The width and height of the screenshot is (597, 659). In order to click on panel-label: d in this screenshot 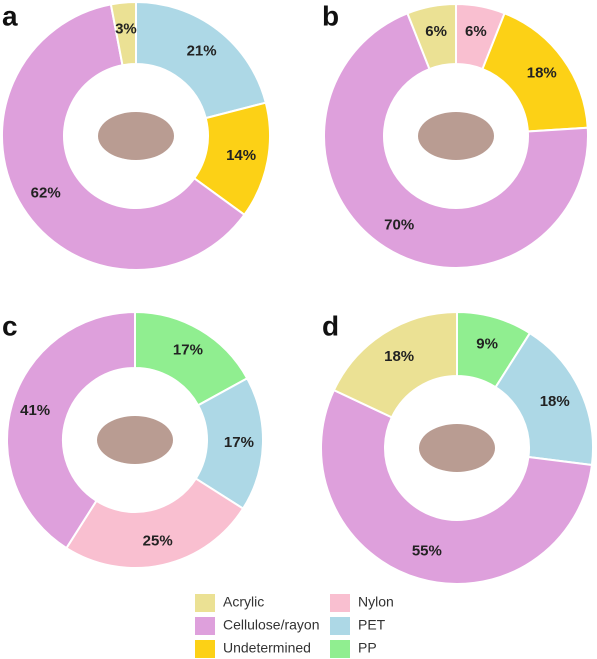, I will do `click(330, 325)`.